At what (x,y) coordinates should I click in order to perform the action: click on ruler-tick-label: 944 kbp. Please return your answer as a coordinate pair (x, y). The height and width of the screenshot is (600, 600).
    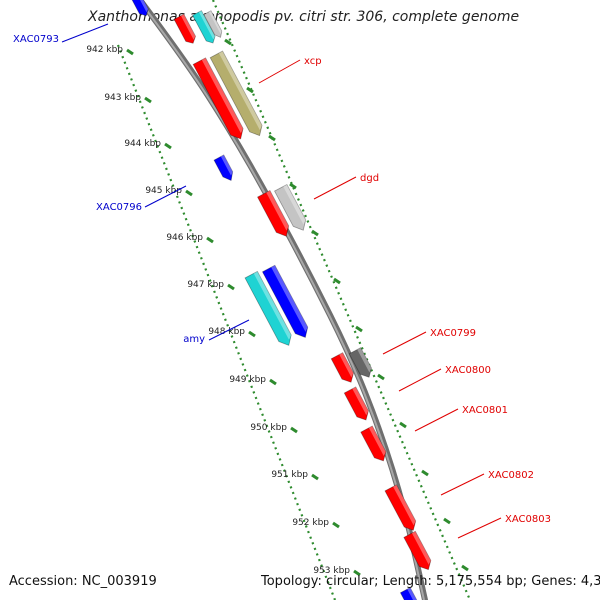
    Looking at the image, I should click on (142, 144).